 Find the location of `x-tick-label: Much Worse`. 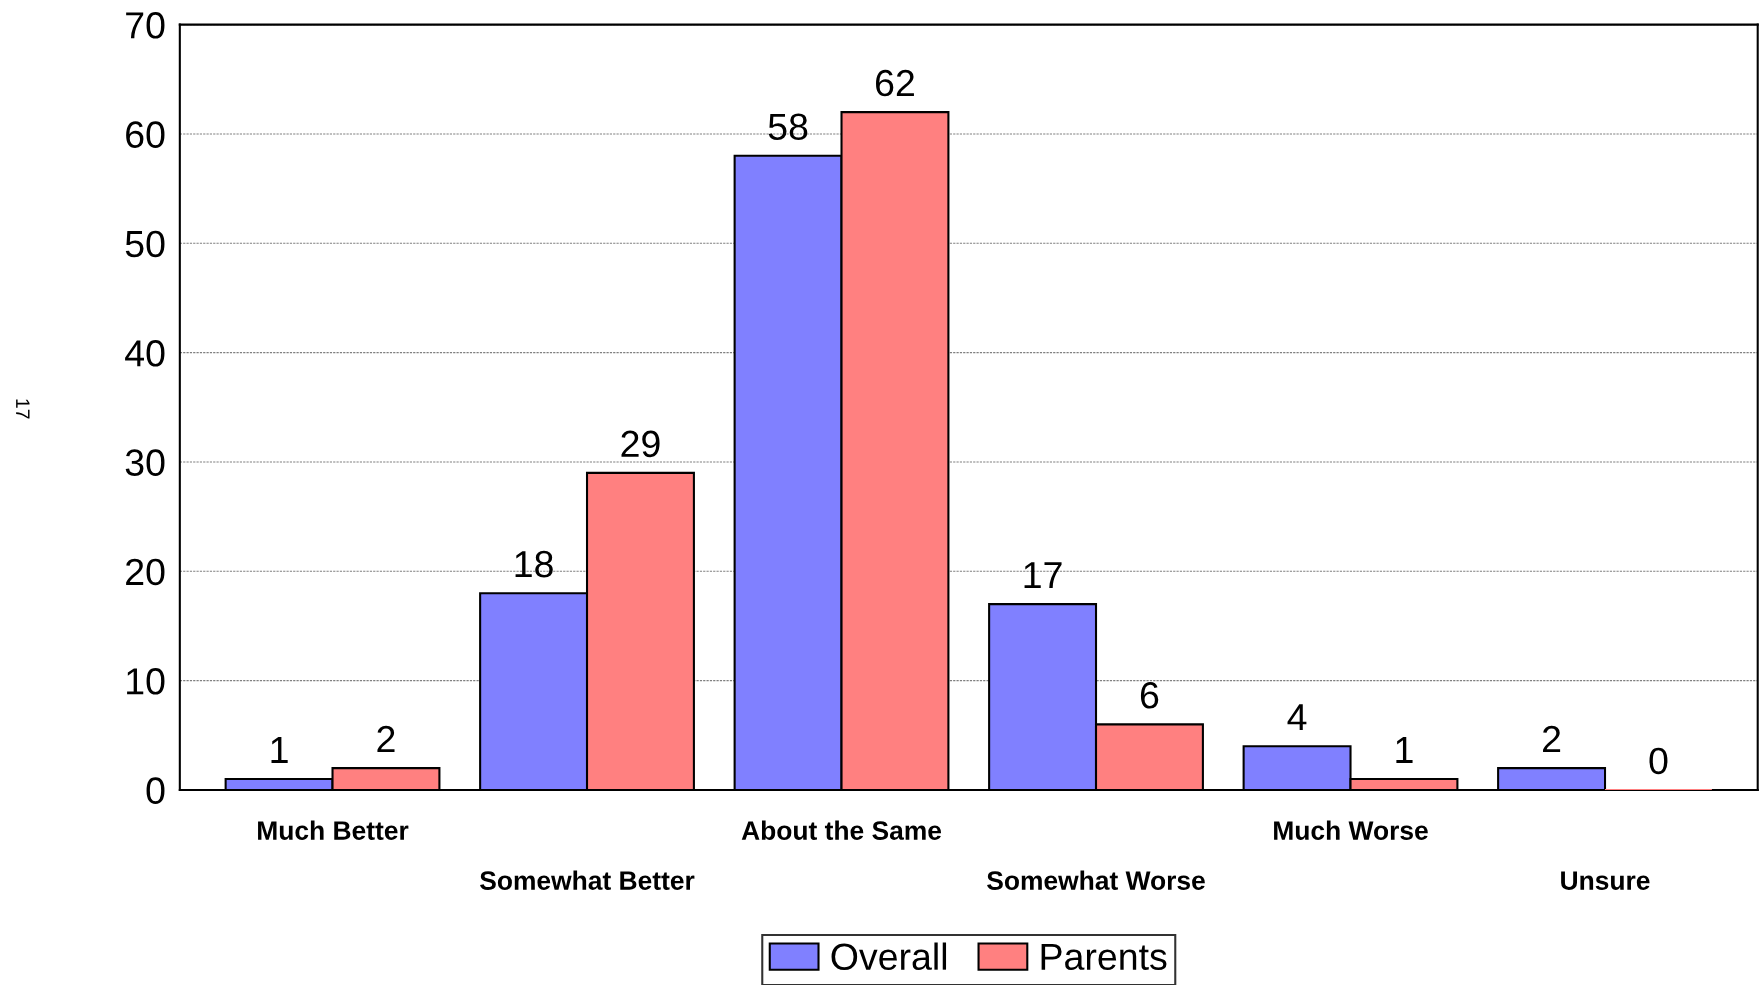

x-tick-label: Much Worse is located at coordinates (1351, 830).